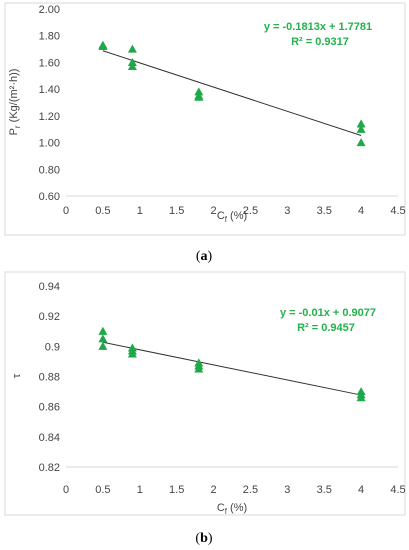 This screenshot has width=409, height=550. I want to click on chart-a-trendline-equation: y = -0.1813x + 1.7781, so click(318, 27).